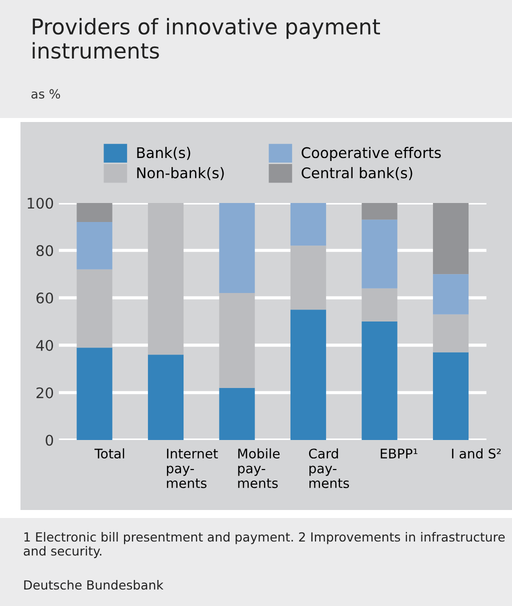 The image size is (512, 606). I want to click on legend-label: Cooperative efforts, so click(371, 154).